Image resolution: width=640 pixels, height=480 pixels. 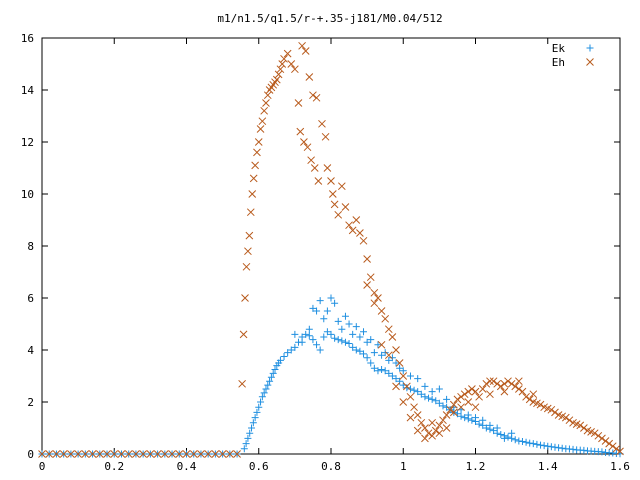 I want to click on legend-marker-eh, so click(x=590, y=62).